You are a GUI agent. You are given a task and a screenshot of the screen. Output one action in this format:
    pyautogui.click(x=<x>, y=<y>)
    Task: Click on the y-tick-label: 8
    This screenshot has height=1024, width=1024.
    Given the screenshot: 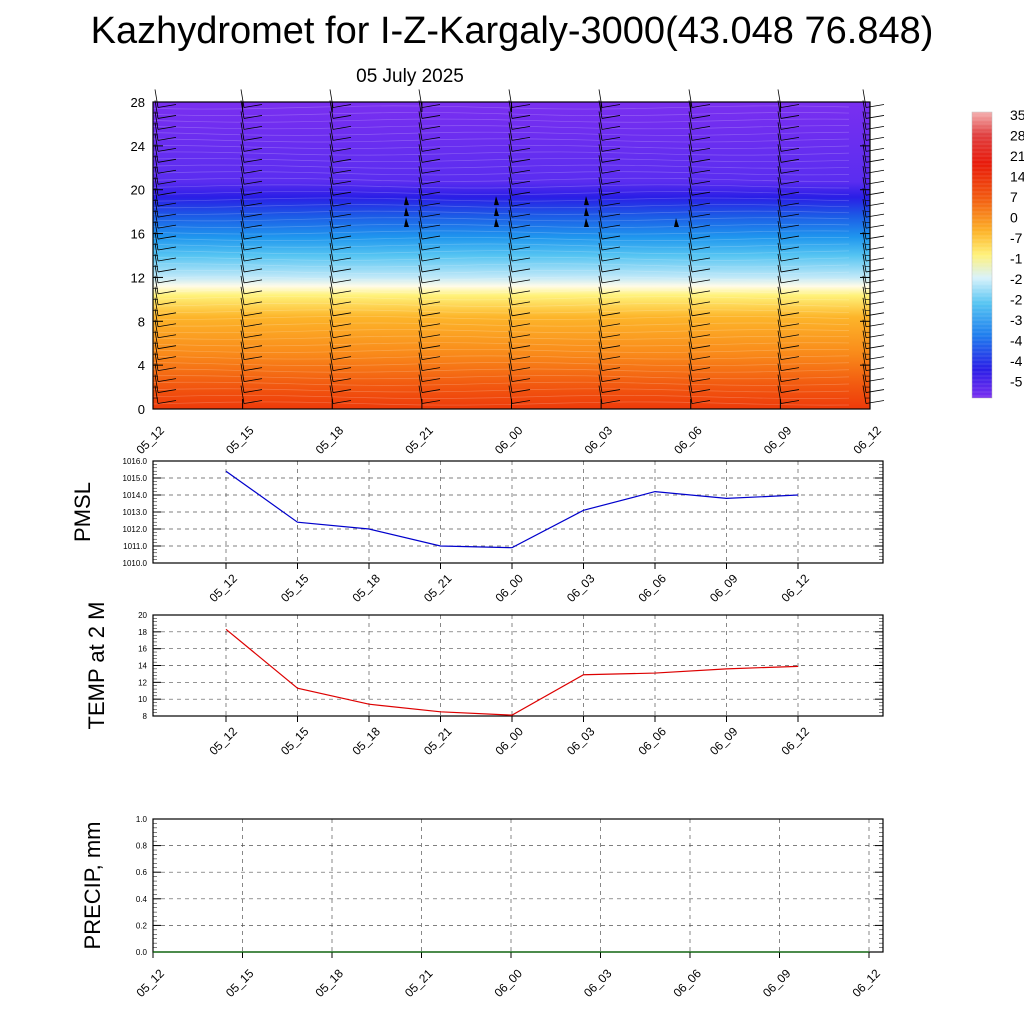 What is the action you would take?
    pyautogui.click(x=145, y=716)
    